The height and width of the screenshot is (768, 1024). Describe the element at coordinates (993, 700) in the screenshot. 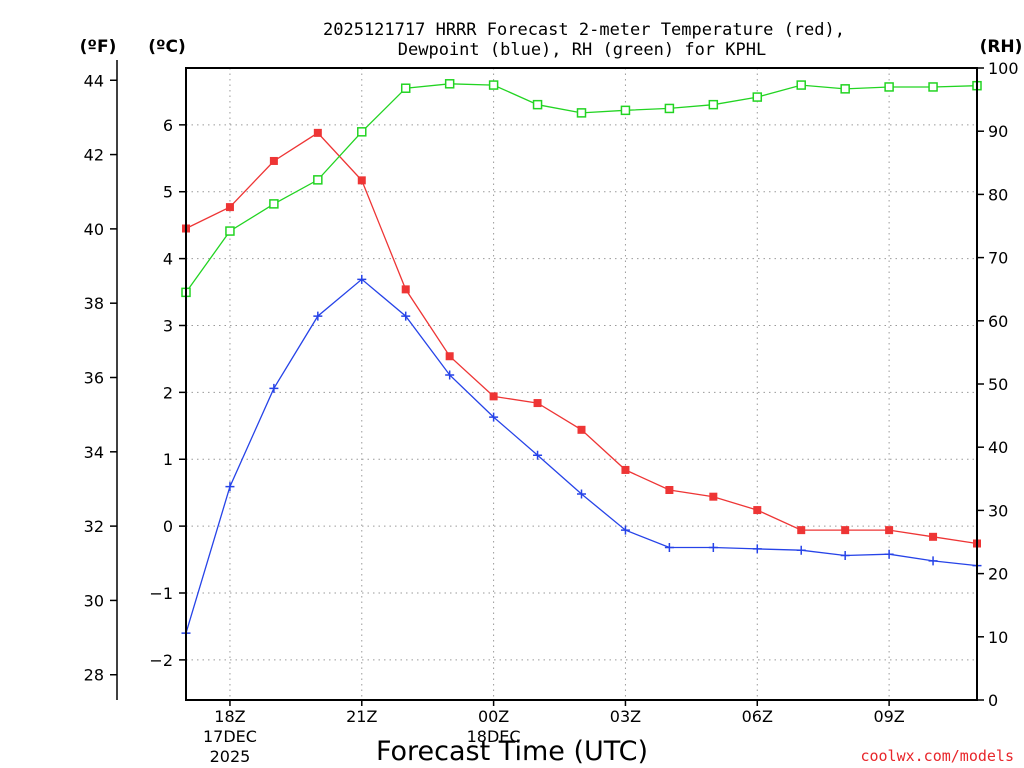

I see `rh-tick-label: 0` at that location.